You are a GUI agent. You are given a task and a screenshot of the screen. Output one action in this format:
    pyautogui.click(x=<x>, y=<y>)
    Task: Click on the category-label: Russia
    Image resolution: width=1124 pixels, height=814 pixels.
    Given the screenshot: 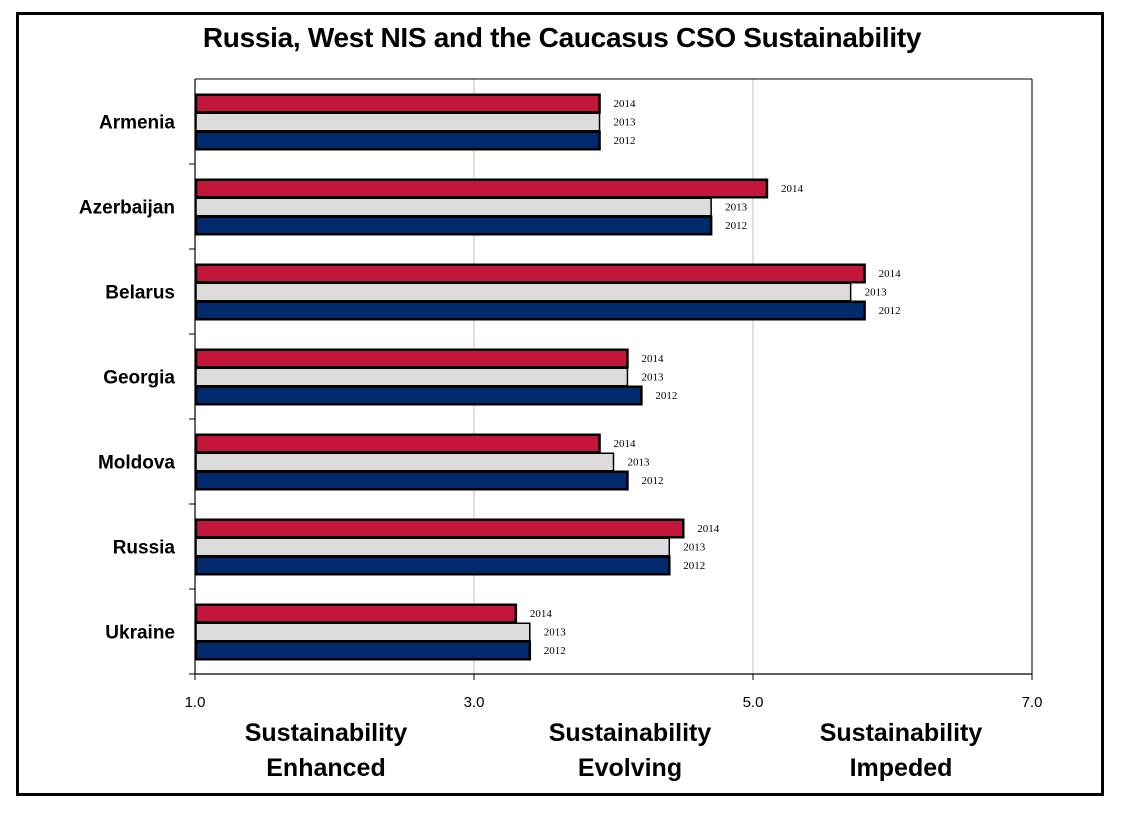 What is the action you would take?
    pyautogui.click(x=144, y=548)
    